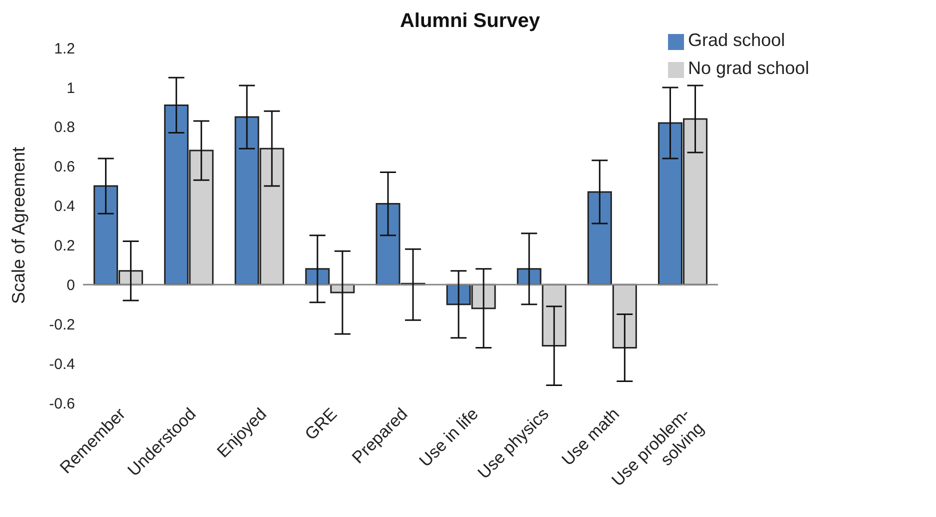  What do you see at coordinates (18, 225) in the screenshot?
I see `y-axis-title: Scale of Agreement` at bounding box center [18, 225].